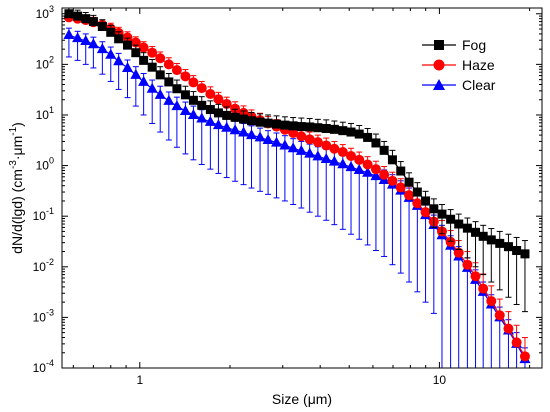  Describe the element at coordinates (439, 65) in the screenshot. I see `legend-circle-icon` at that location.